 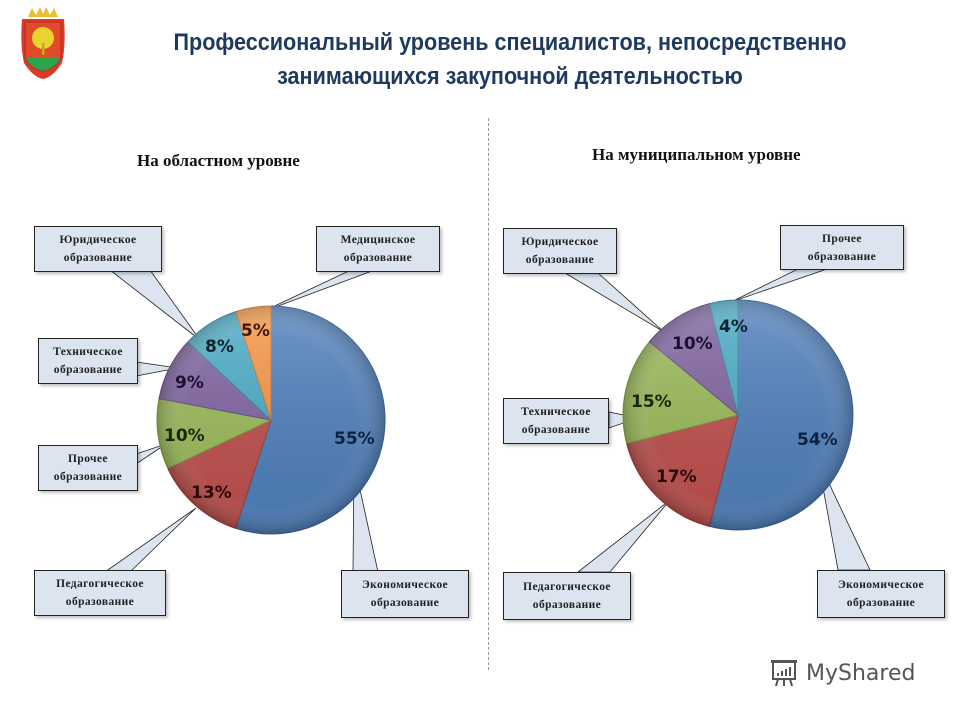 What do you see at coordinates (784, 673) in the screenshot?
I see `presentation-board-icon` at bounding box center [784, 673].